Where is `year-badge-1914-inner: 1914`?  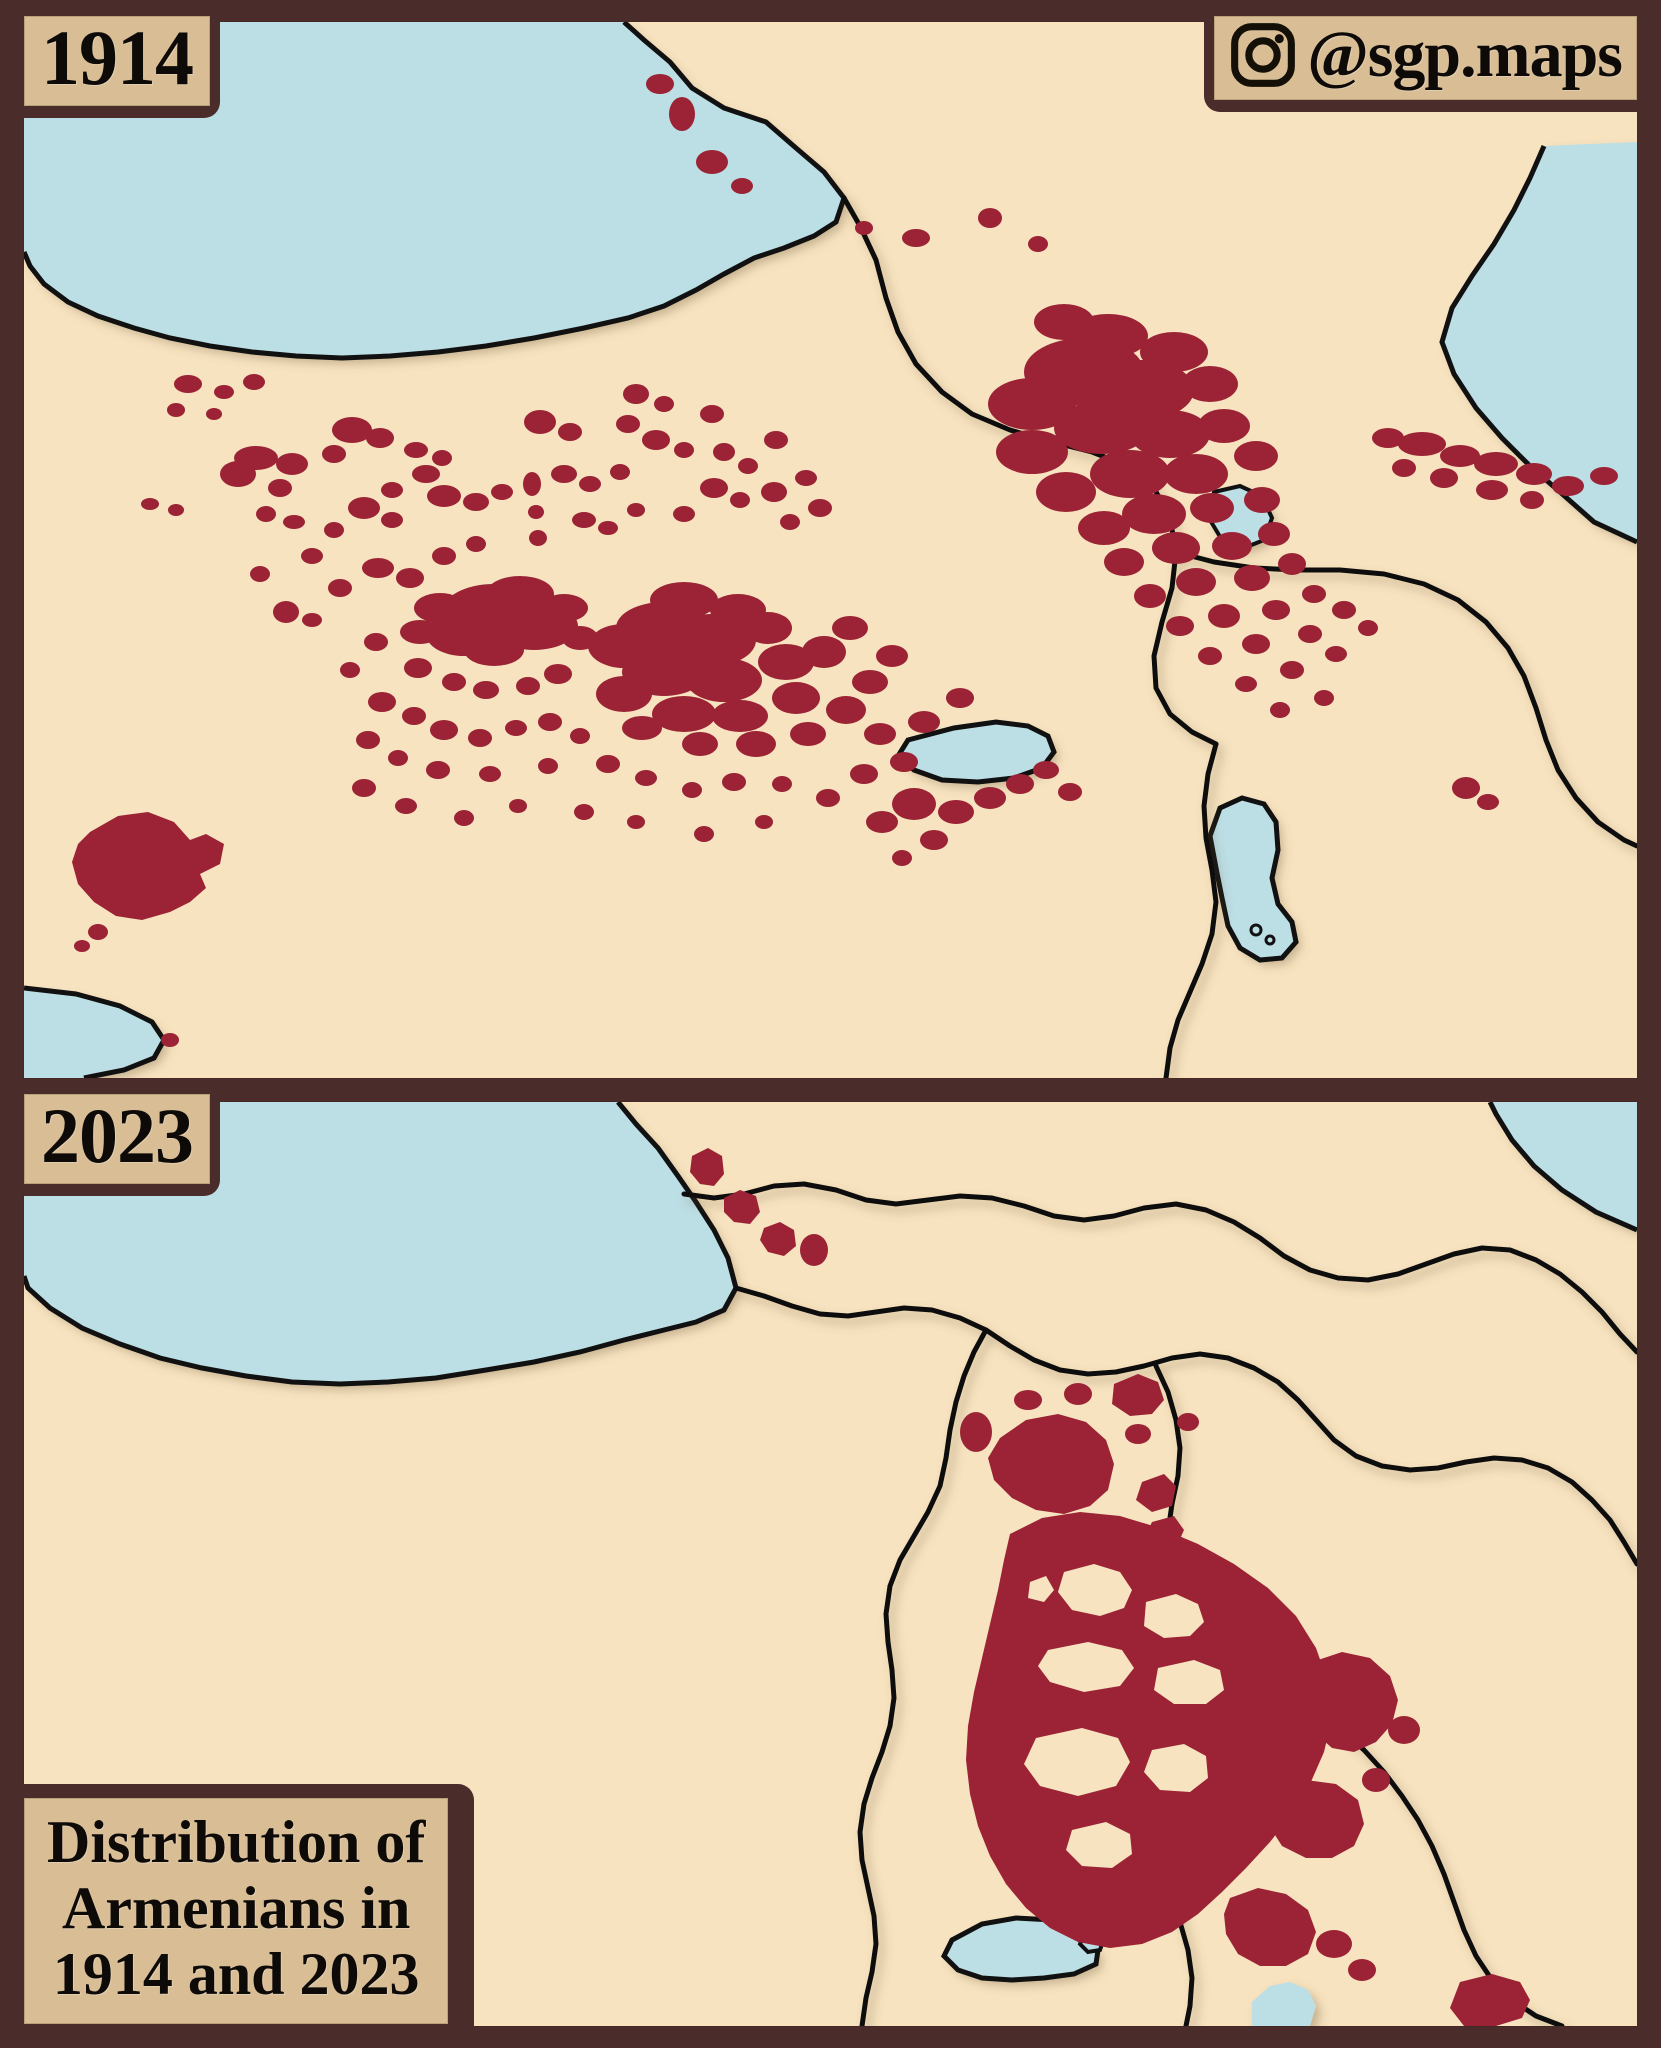 year-badge-1914-inner: 1914 is located at coordinates (117, 61).